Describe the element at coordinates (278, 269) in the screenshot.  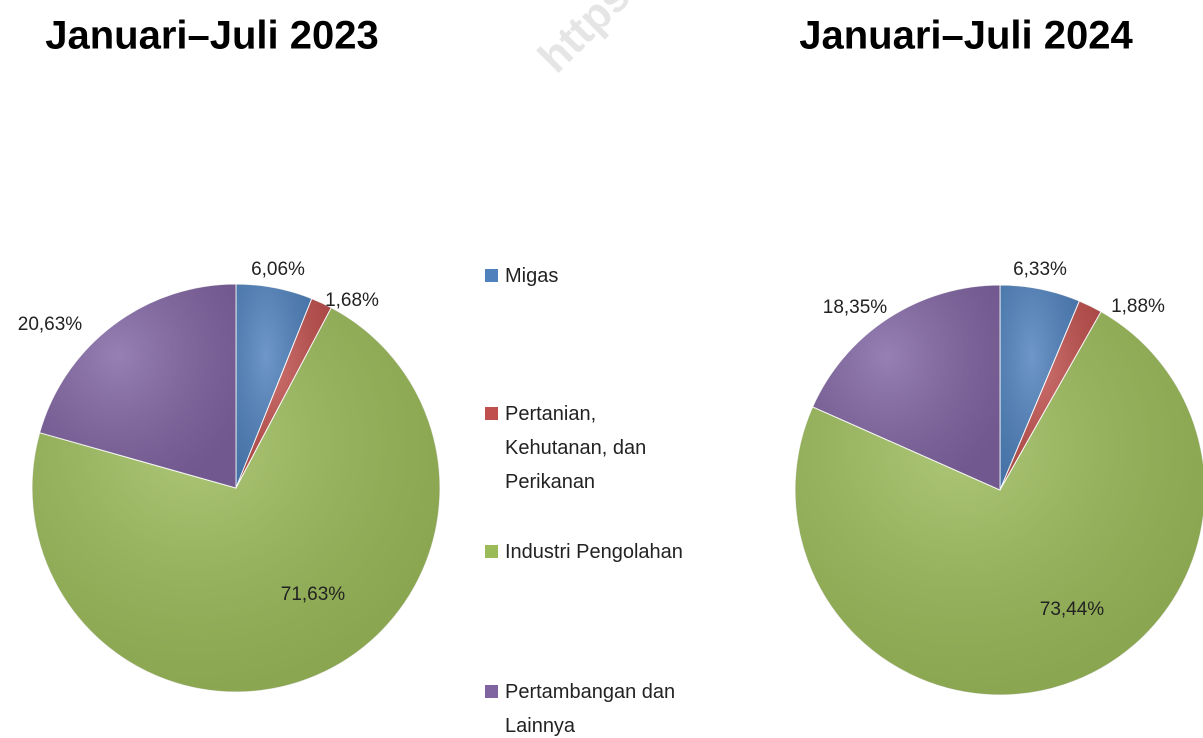
I see `data-label: 6,06%` at that location.